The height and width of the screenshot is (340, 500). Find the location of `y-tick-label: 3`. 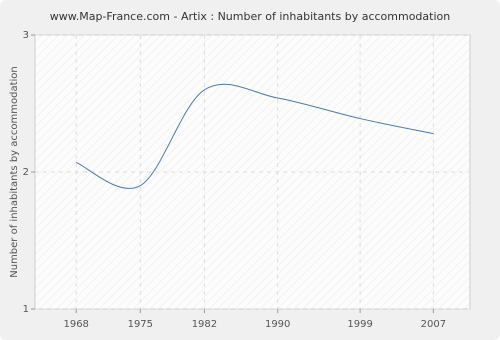

y-tick-label: 3 is located at coordinates (26, 35).